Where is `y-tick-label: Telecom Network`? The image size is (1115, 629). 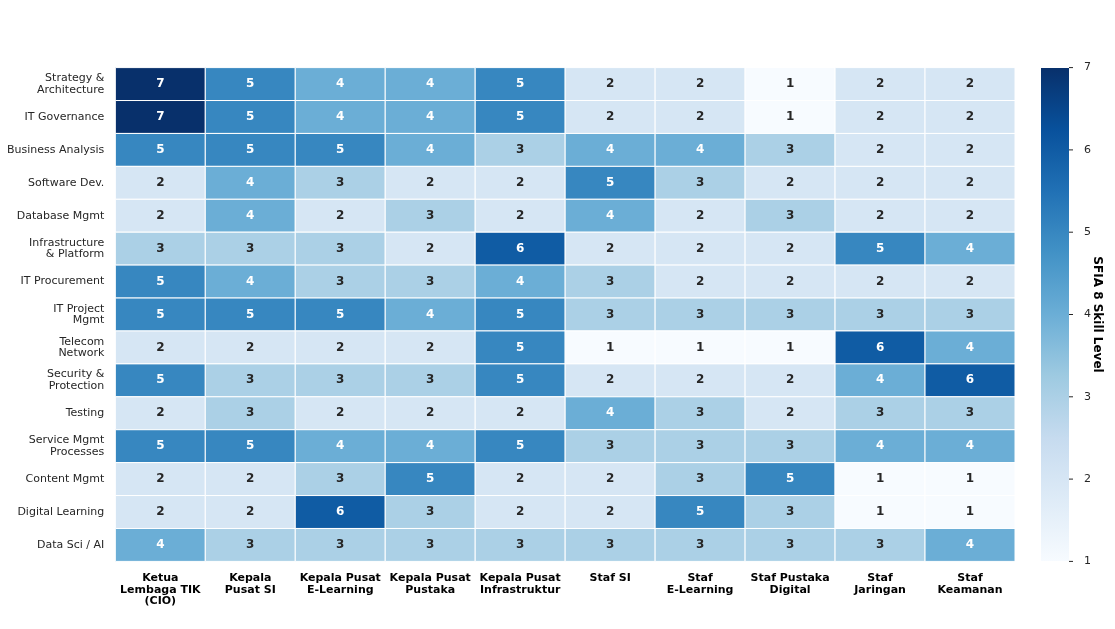
y-tick-label: Telecom Network is located at coordinates (81, 347).